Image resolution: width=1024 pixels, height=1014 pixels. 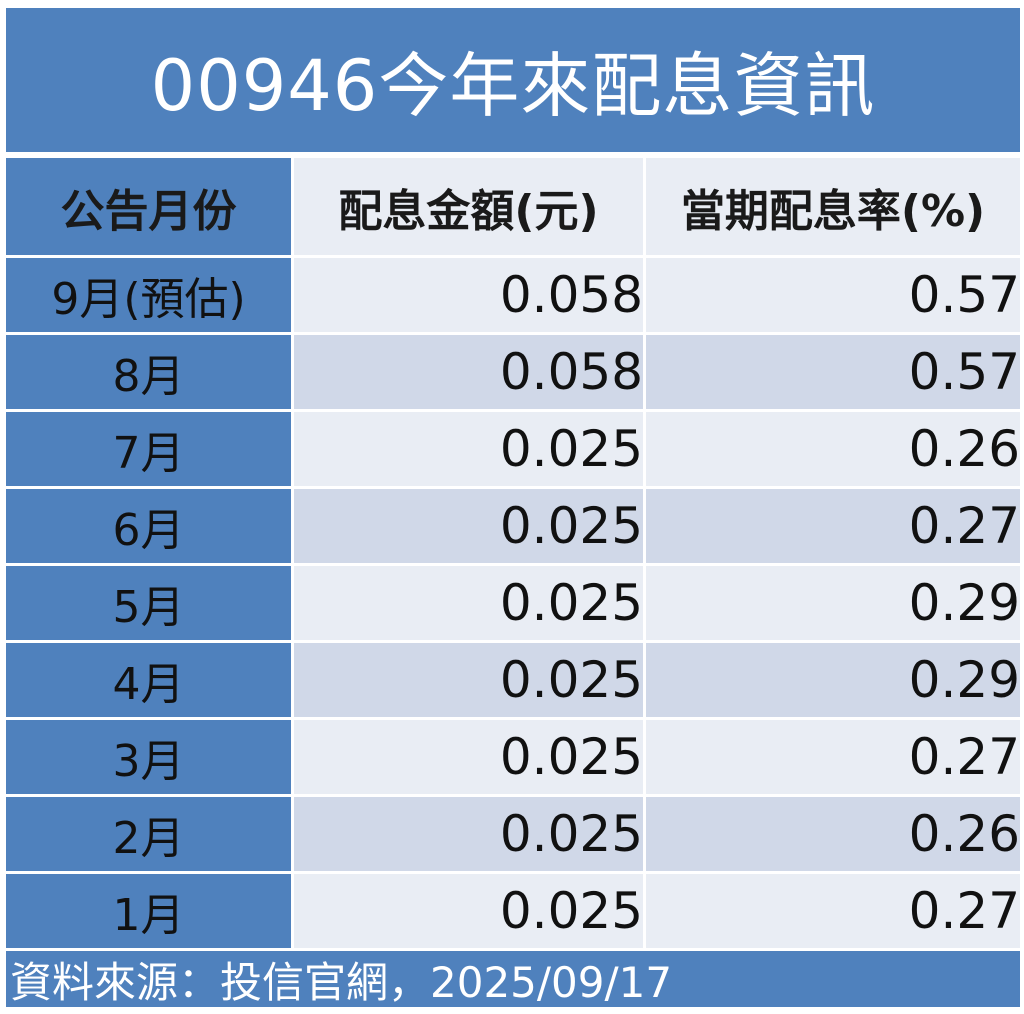 What do you see at coordinates (150, 208) in the screenshot?
I see `header-month: 公告月份` at bounding box center [150, 208].